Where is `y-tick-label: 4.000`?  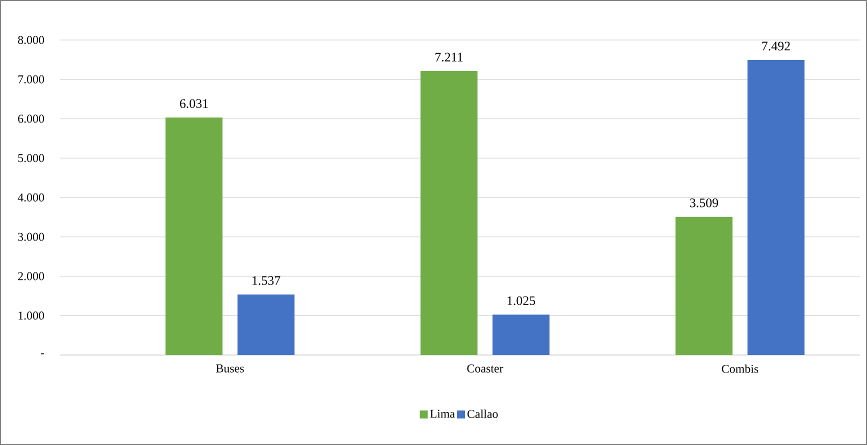
y-tick-label: 4.000 is located at coordinates (31, 197).